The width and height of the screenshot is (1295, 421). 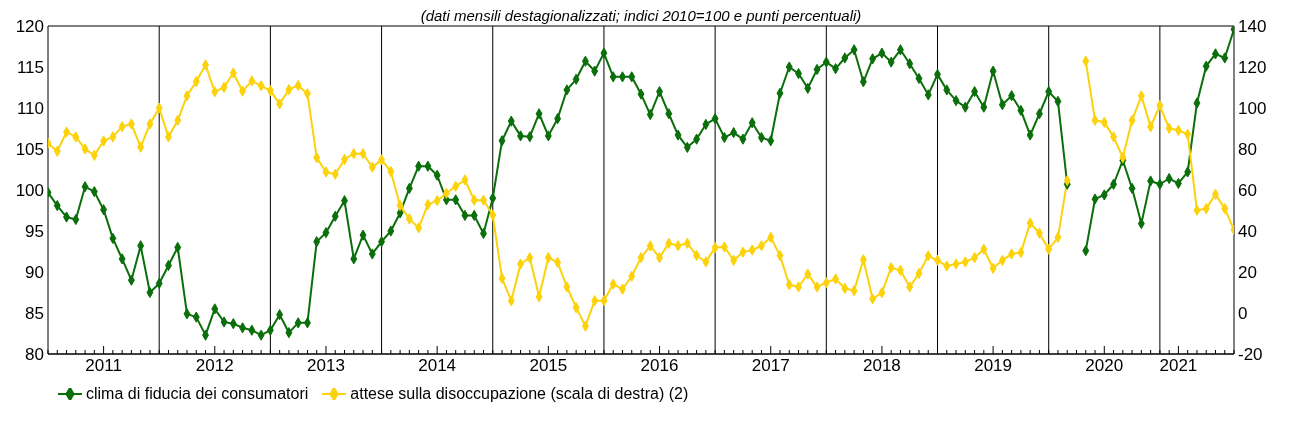 I want to click on x-tick-label: 2019, so click(x=993, y=366).